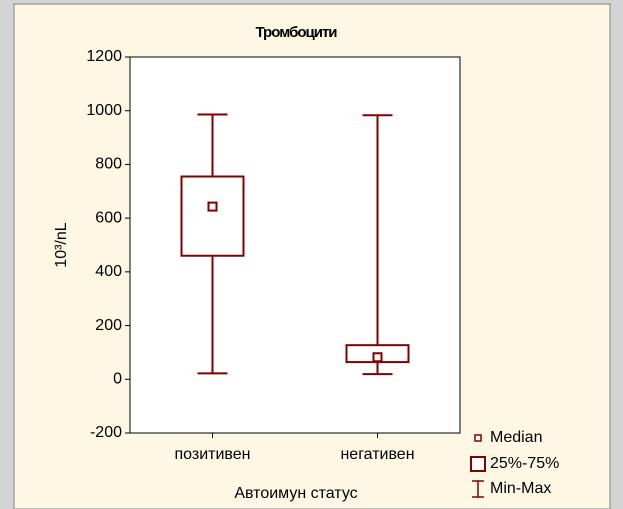 Image resolution: width=623 pixels, height=509 pixels. What do you see at coordinates (108, 164) in the screenshot?
I see `y-tick-label: 800` at bounding box center [108, 164].